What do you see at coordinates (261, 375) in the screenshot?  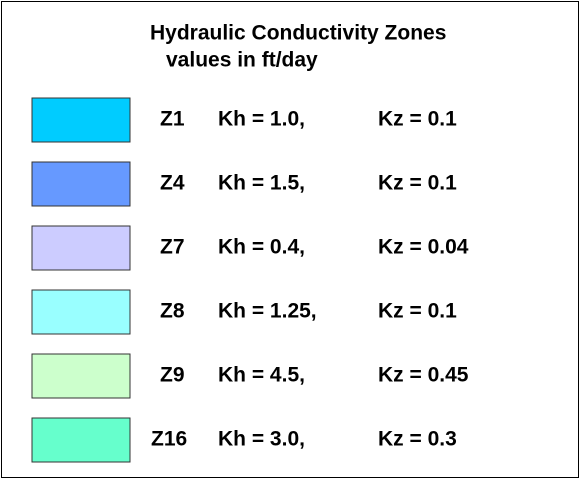 I see `zone-kh: Kh = 4.5,` at bounding box center [261, 375].